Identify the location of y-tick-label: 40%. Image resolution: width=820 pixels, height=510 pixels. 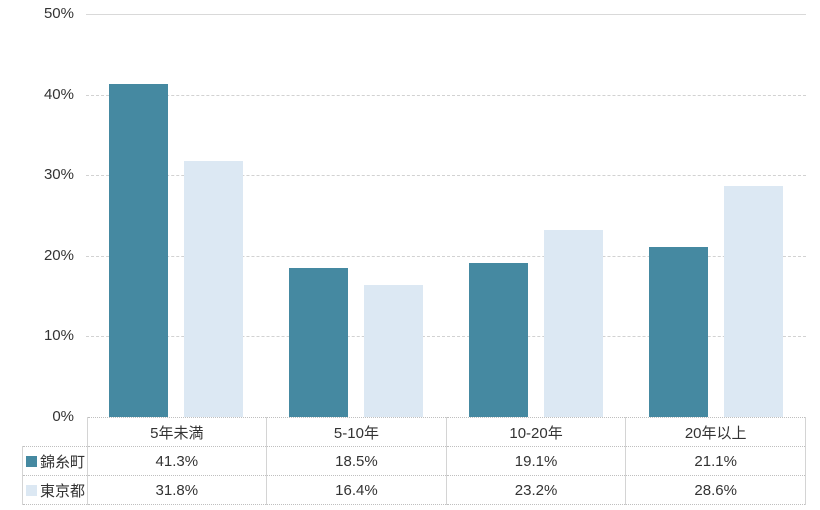
(58, 94).